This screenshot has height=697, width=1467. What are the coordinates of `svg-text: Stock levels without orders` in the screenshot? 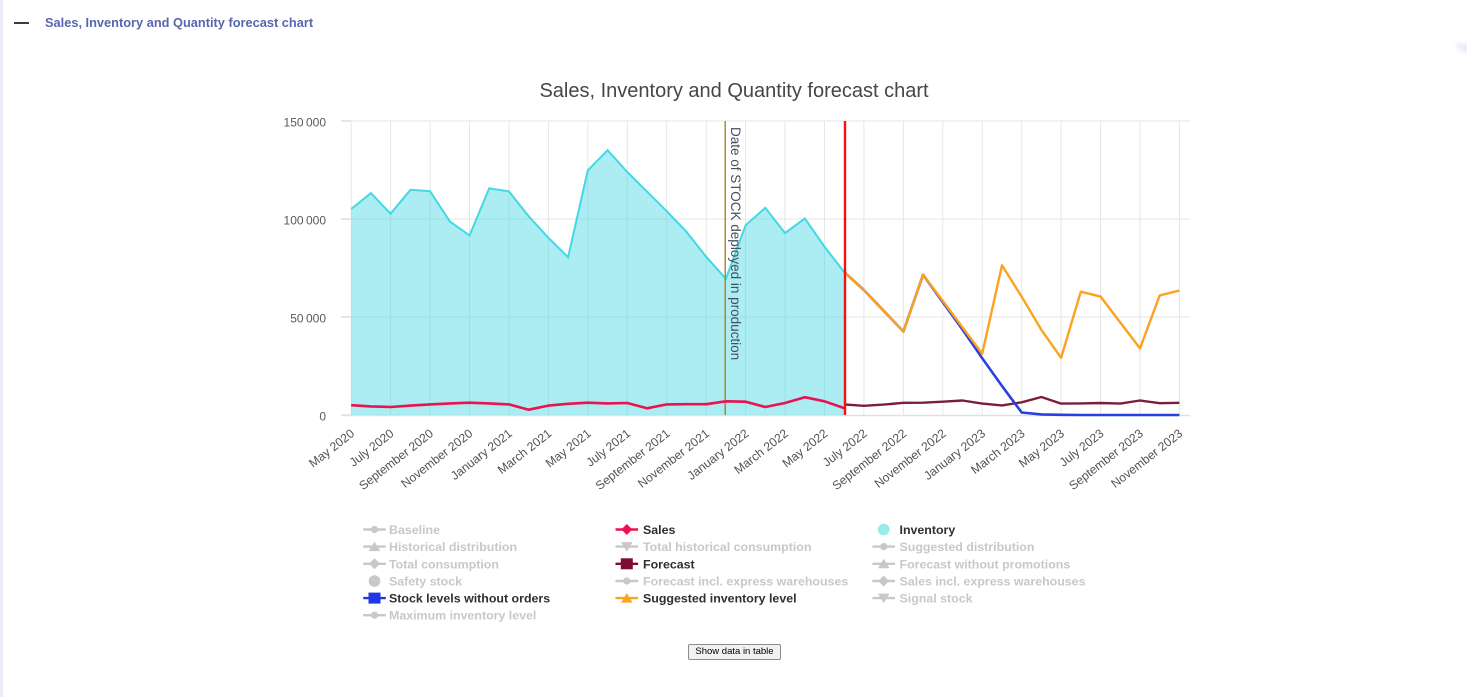 It's located at (469, 599).